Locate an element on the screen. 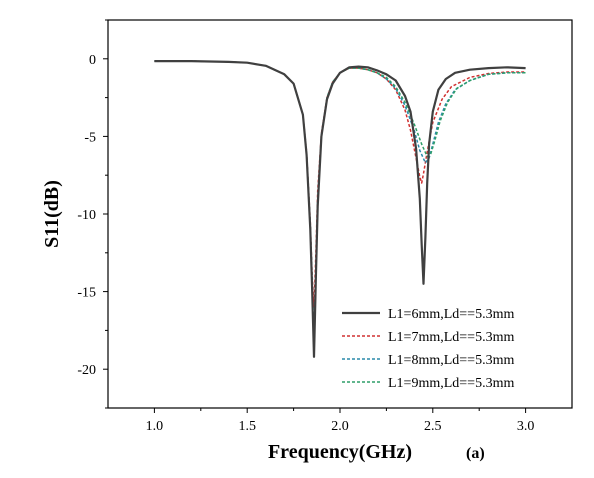  y-tick-label: -15 is located at coordinates (86, 293).